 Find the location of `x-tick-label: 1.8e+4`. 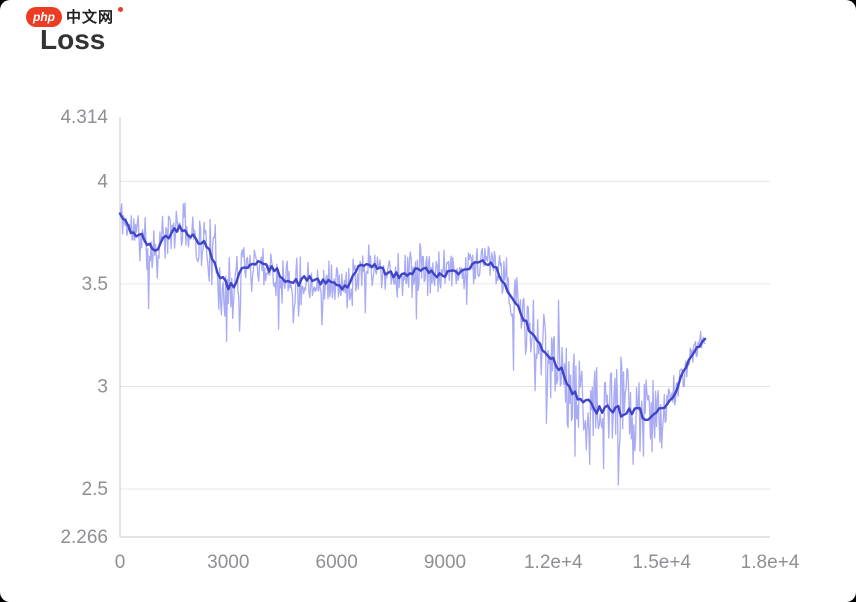

x-tick-label: 1.8e+4 is located at coordinates (770, 562).